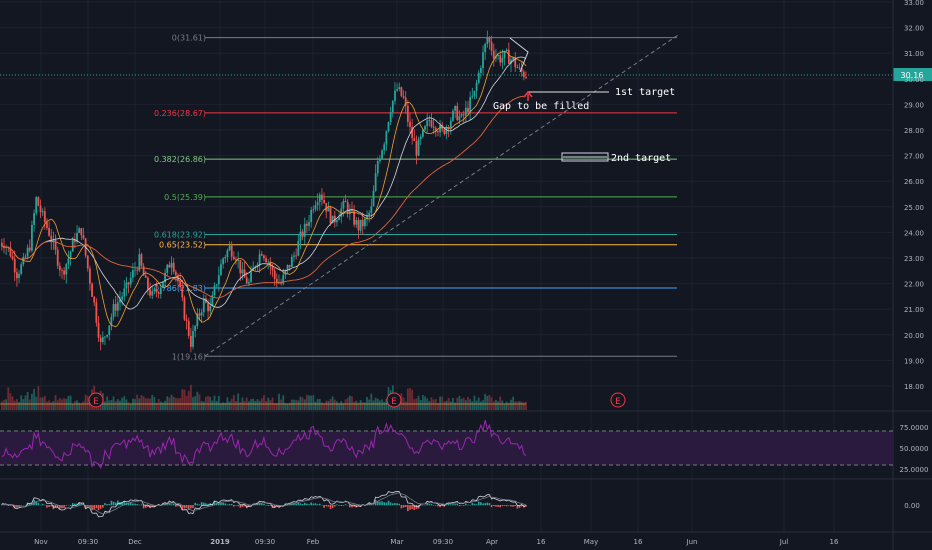 The width and height of the screenshot is (932, 550). I want to click on time-tick-label: 09:30, so click(443, 542).